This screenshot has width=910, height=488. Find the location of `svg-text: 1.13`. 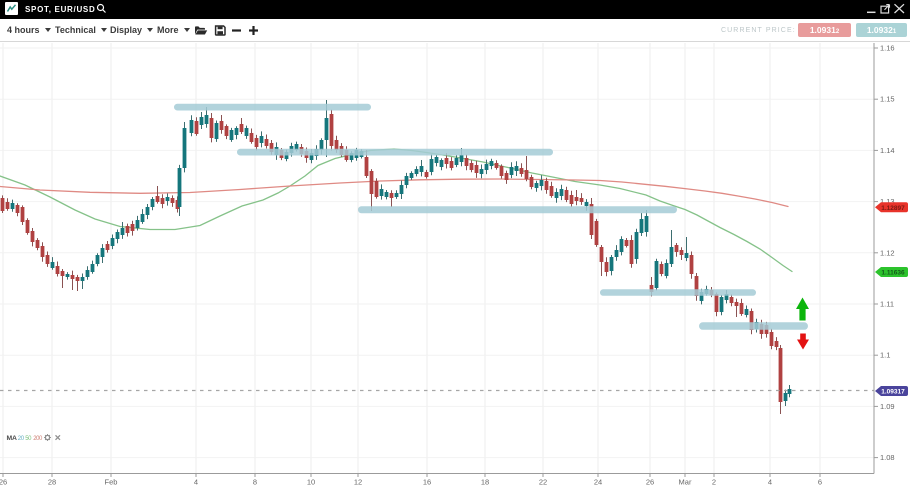

svg-text: 1.13 is located at coordinates (887, 201).